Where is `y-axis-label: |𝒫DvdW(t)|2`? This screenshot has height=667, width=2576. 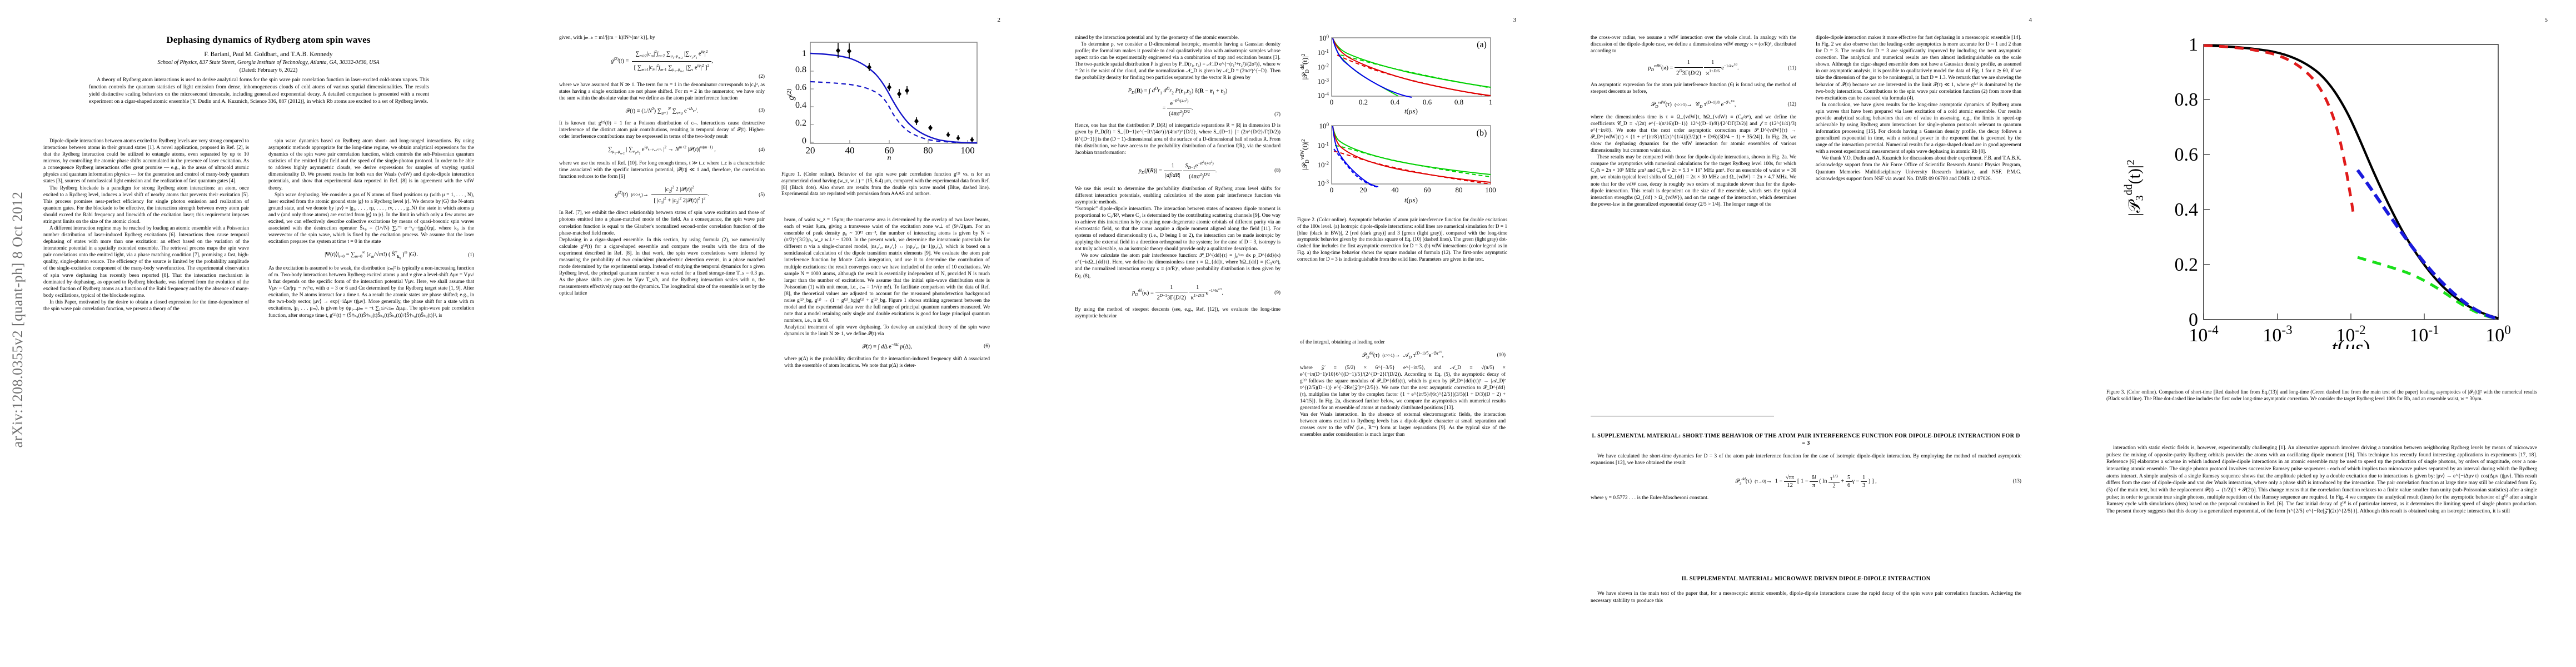
y-axis-label: |𝒫DvdW(t)|2 is located at coordinates (1304, 154).